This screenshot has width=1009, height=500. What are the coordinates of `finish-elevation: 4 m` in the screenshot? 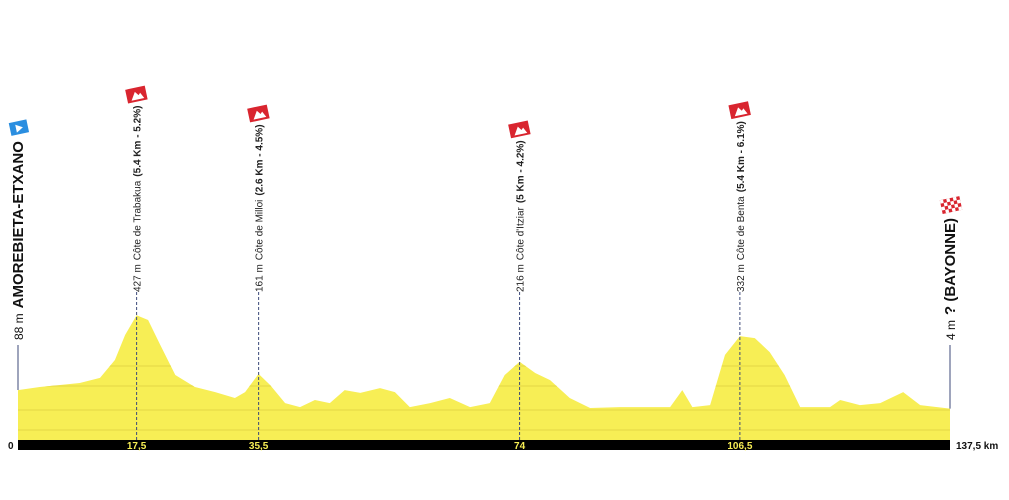 It's located at (951, 330).